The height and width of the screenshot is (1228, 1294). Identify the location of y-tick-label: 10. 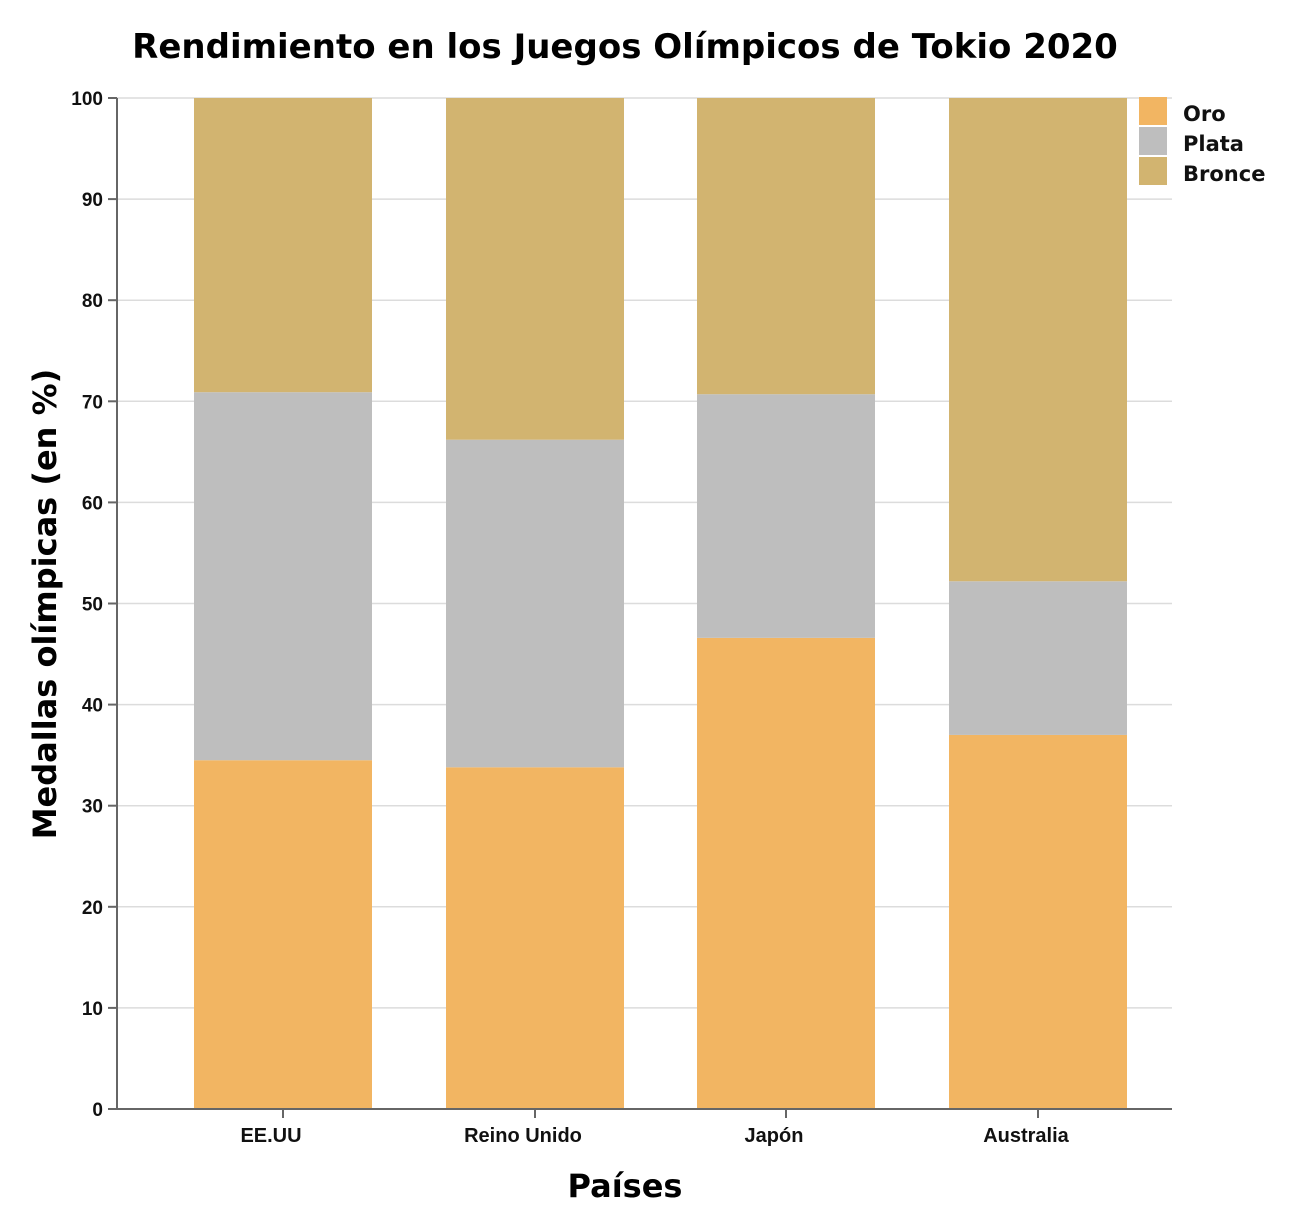
(92, 1009).